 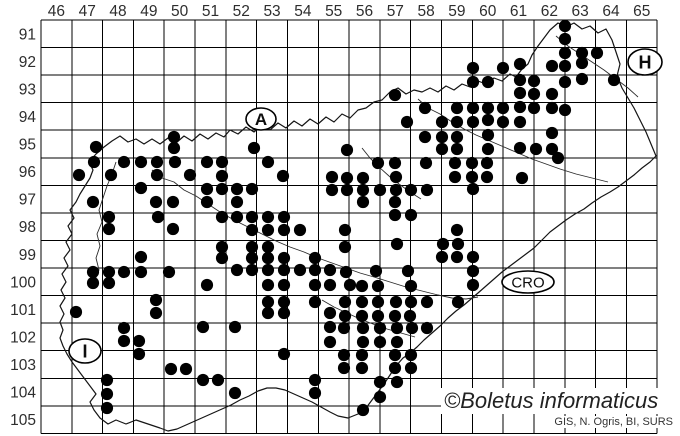 What do you see at coordinates (23, 337) in the screenshot?
I see `row-tick-label: 102` at bounding box center [23, 337].